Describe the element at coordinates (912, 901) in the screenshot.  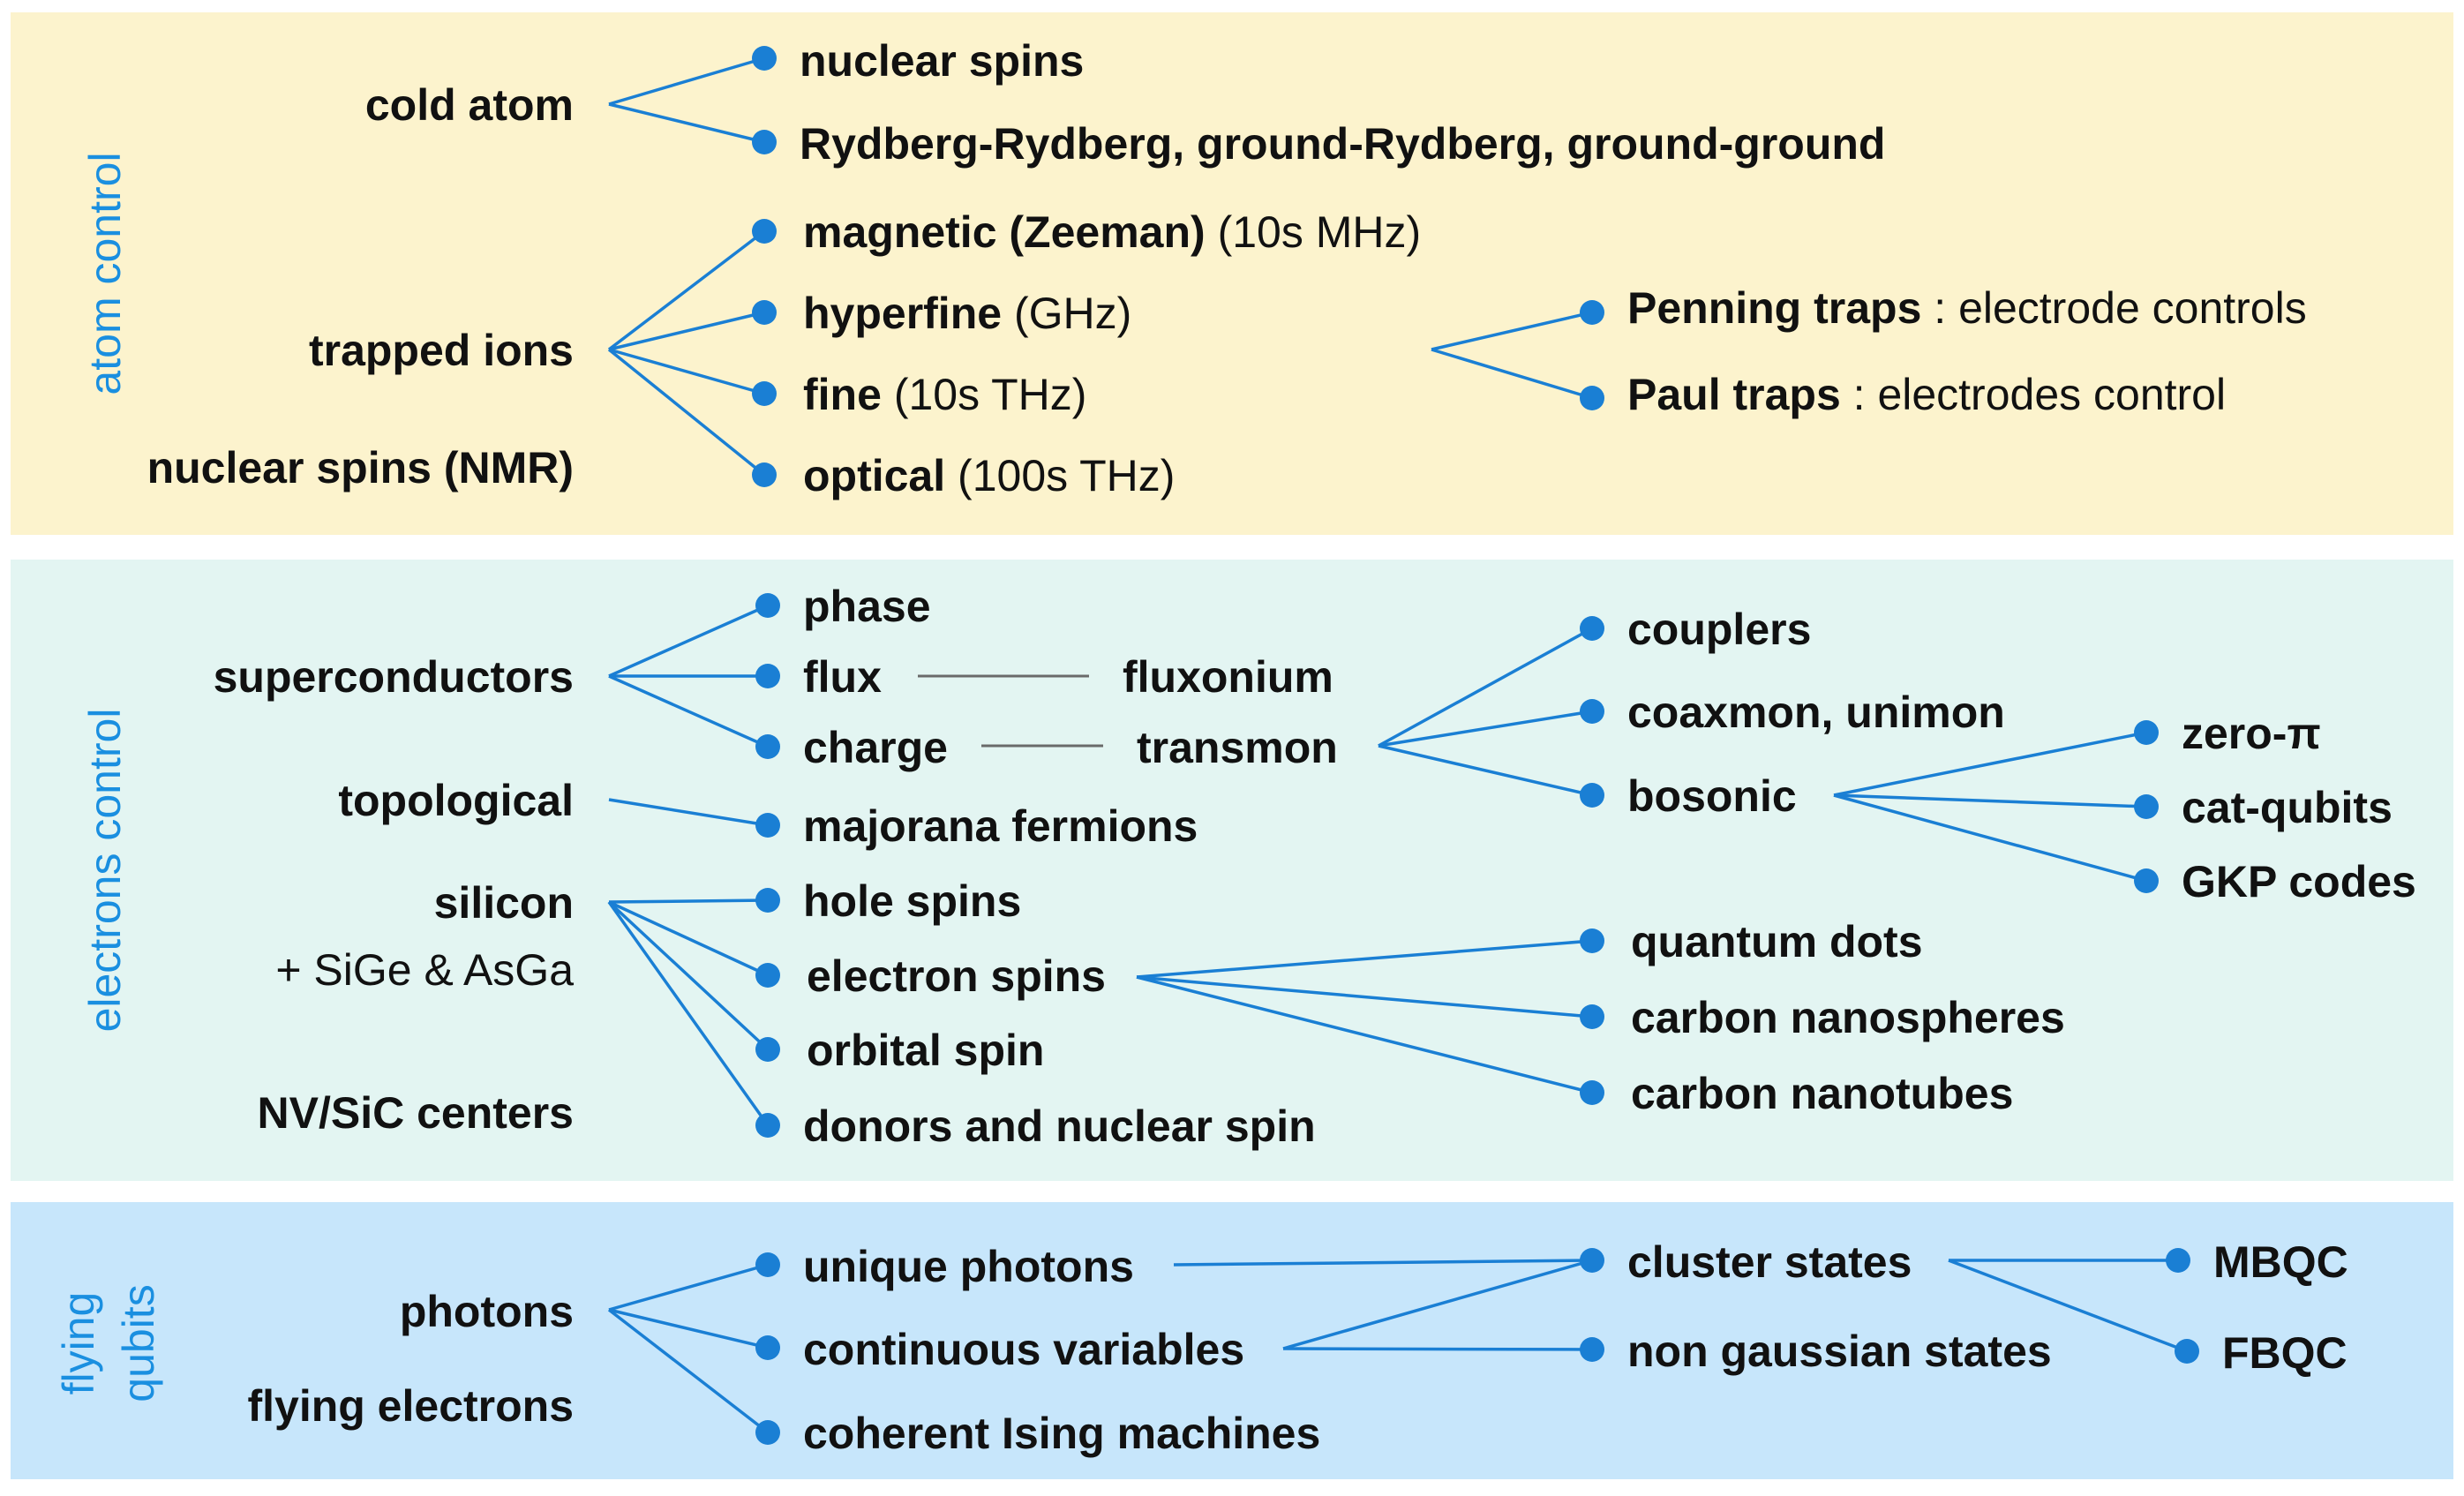
I see `label-hole-spins: hole spins` at that location.